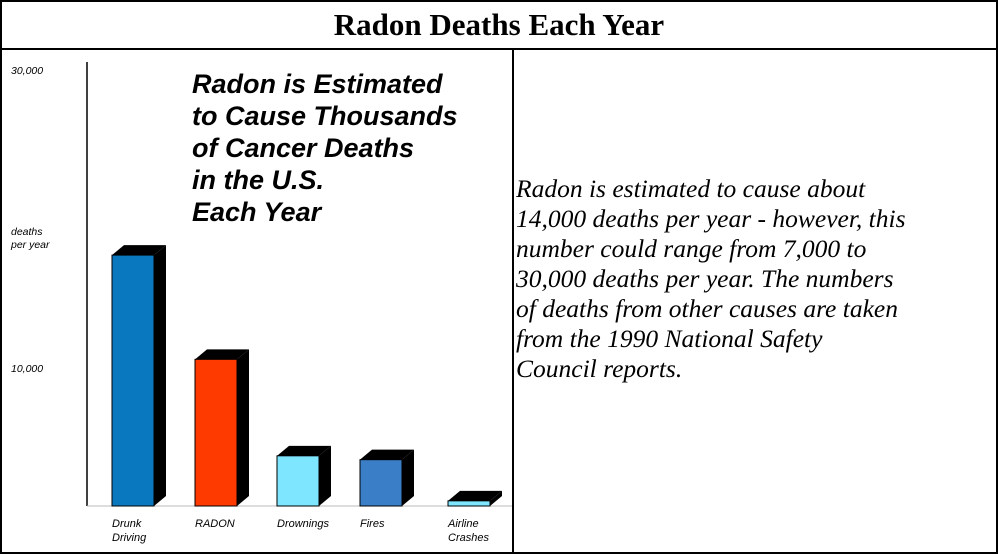 Image resolution: width=998 pixels, height=554 pixels. Describe the element at coordinates (258, 180) in the screenshot. I see `chart-title-line: in the U.S.` at that location.